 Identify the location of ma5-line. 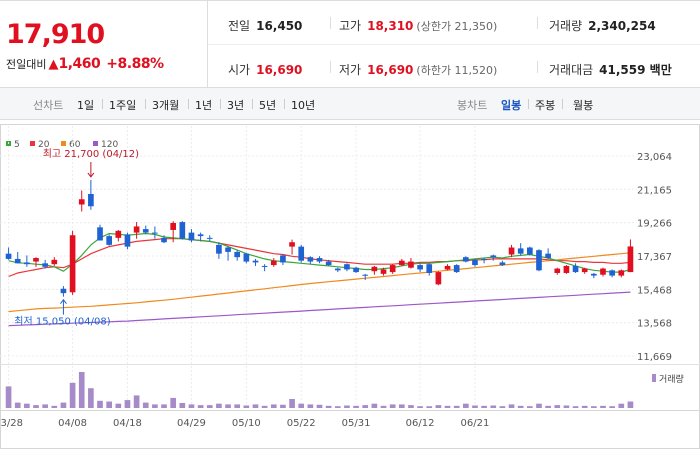
(319, 252).